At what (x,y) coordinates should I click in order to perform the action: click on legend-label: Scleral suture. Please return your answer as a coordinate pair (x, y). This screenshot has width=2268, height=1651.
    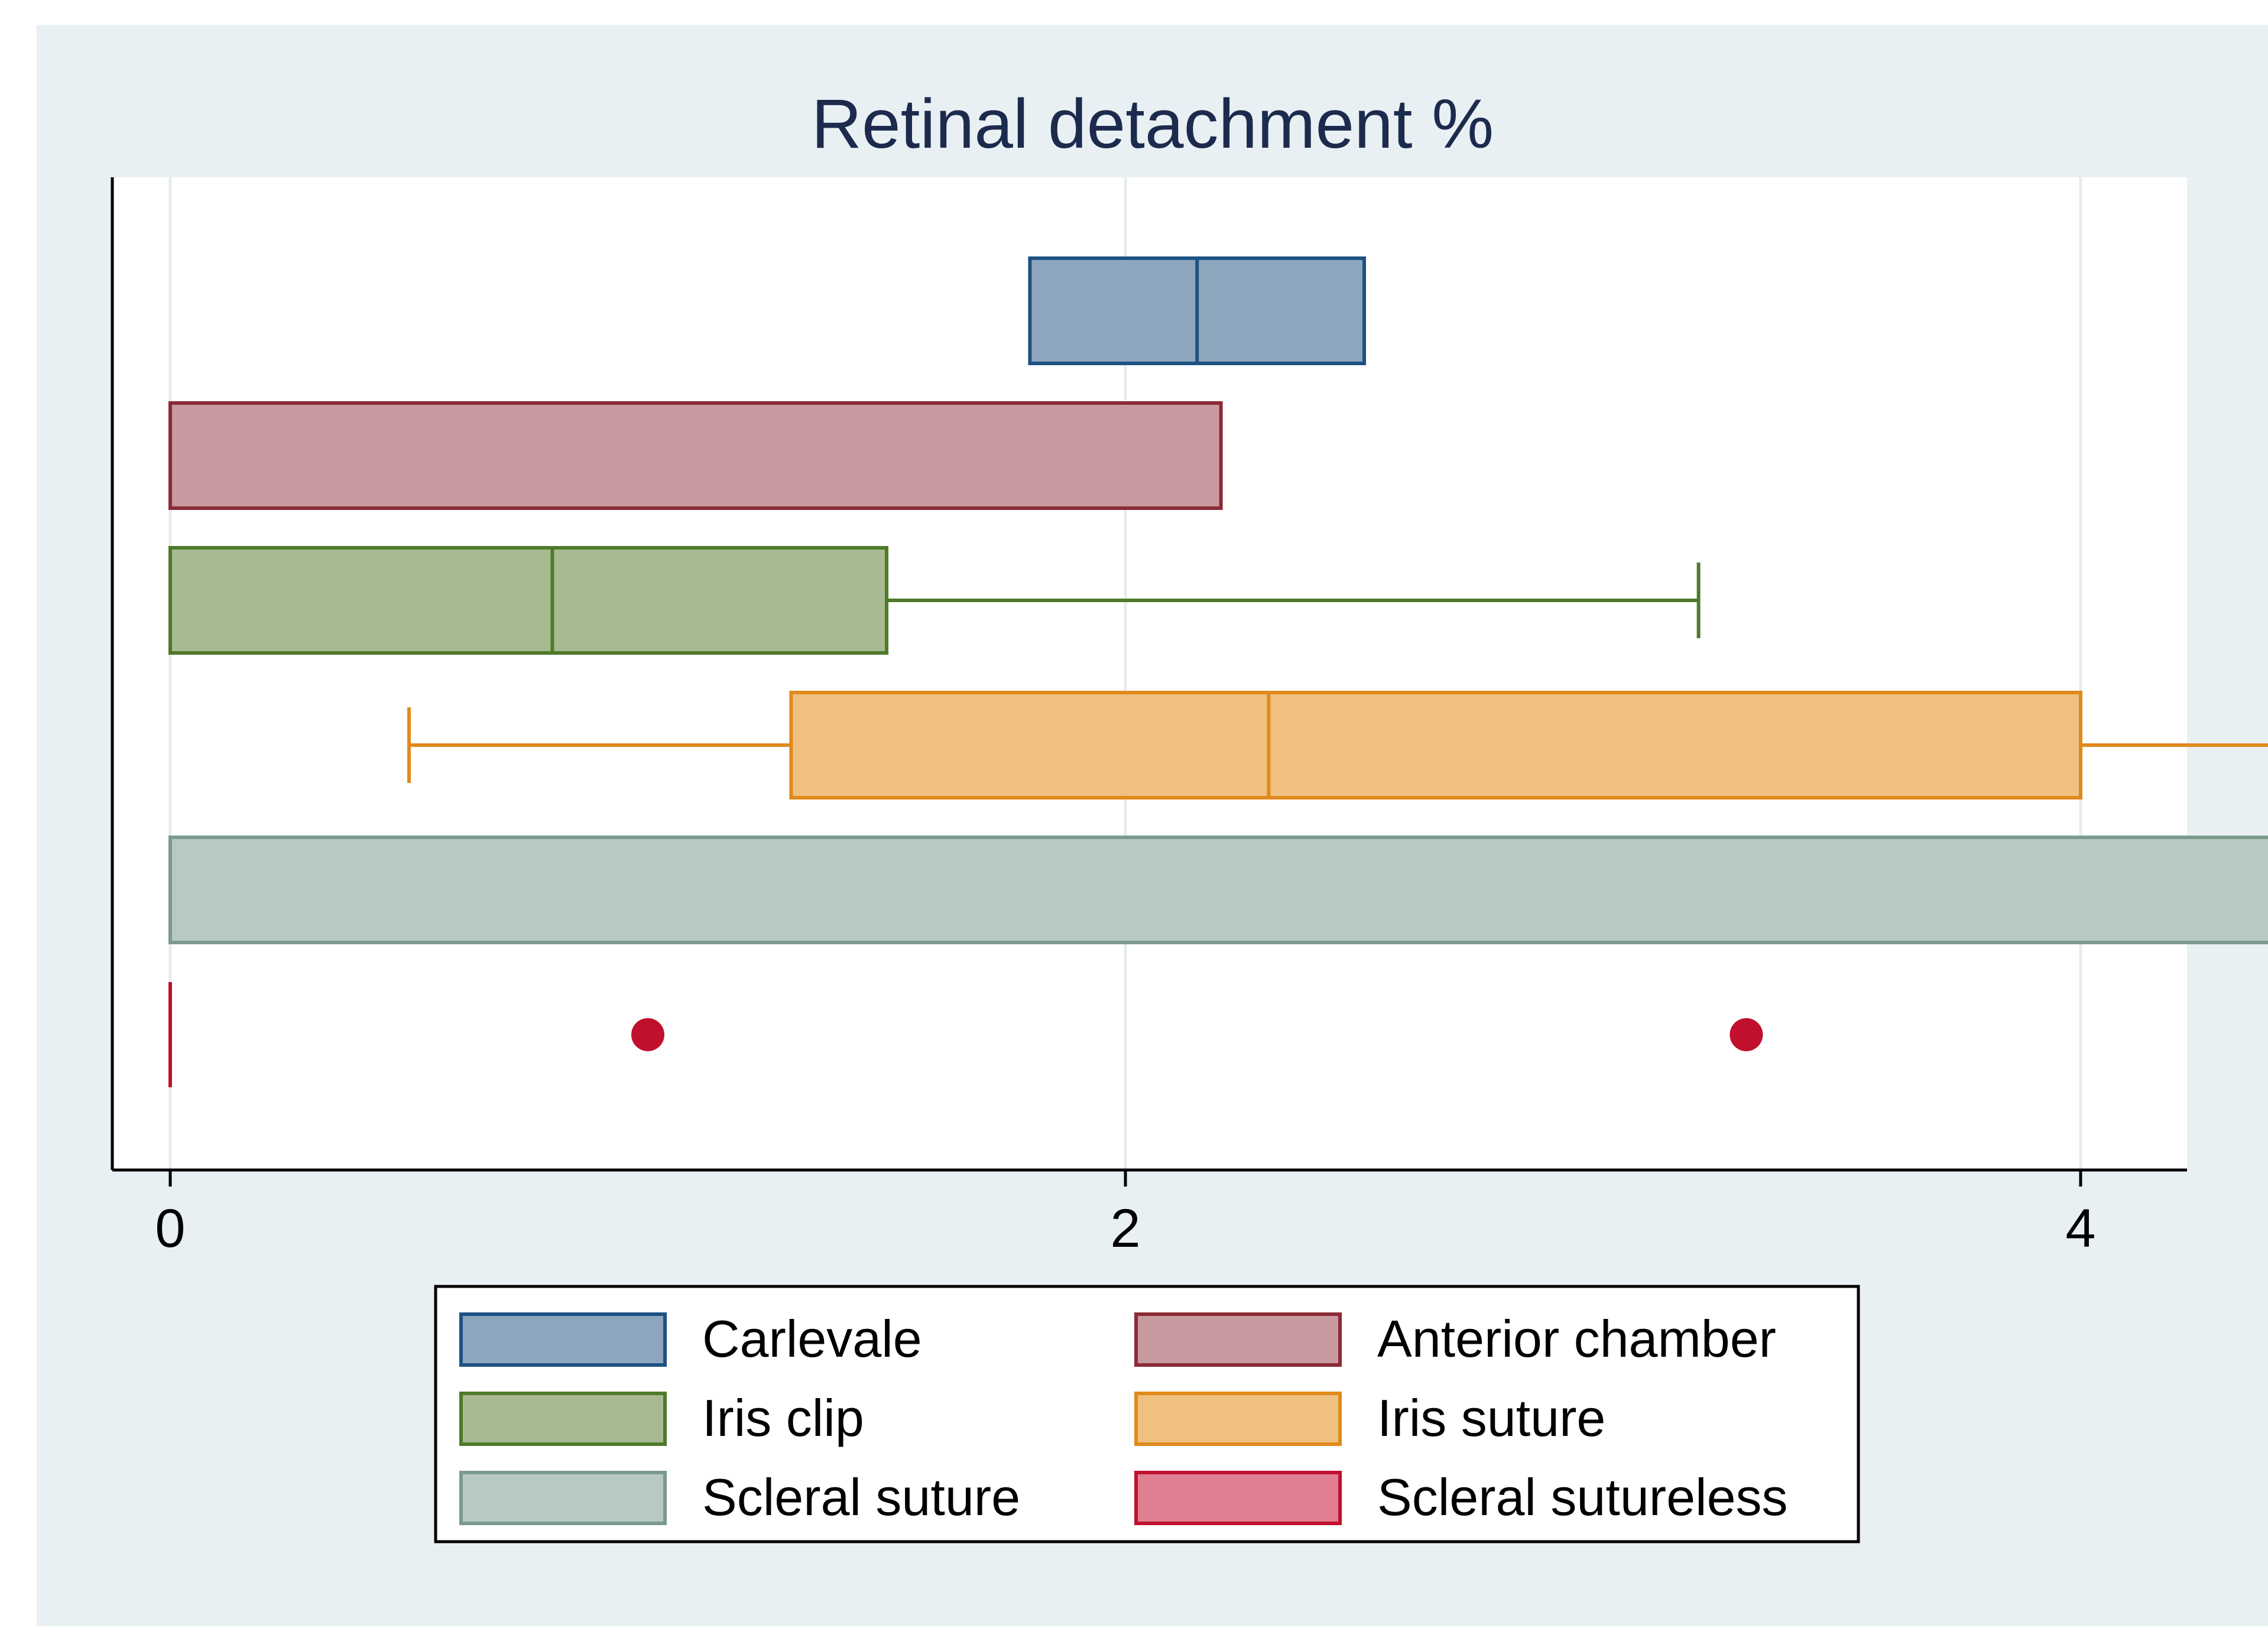
    Looking at the image, I should click on (861, 1497).